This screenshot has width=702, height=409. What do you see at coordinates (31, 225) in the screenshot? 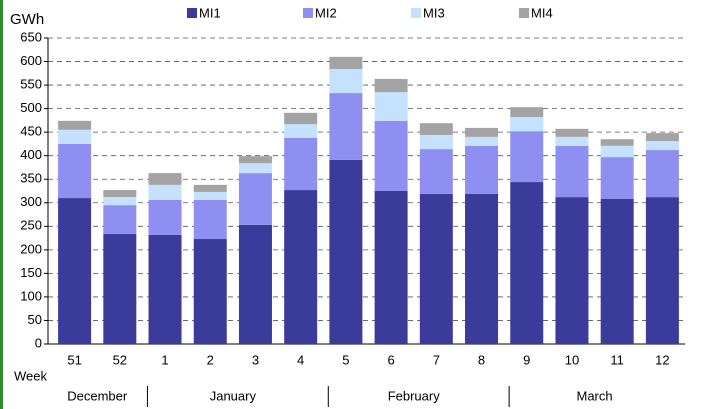
I see `y-tick-label: 250` at bounding box center [31, 225].